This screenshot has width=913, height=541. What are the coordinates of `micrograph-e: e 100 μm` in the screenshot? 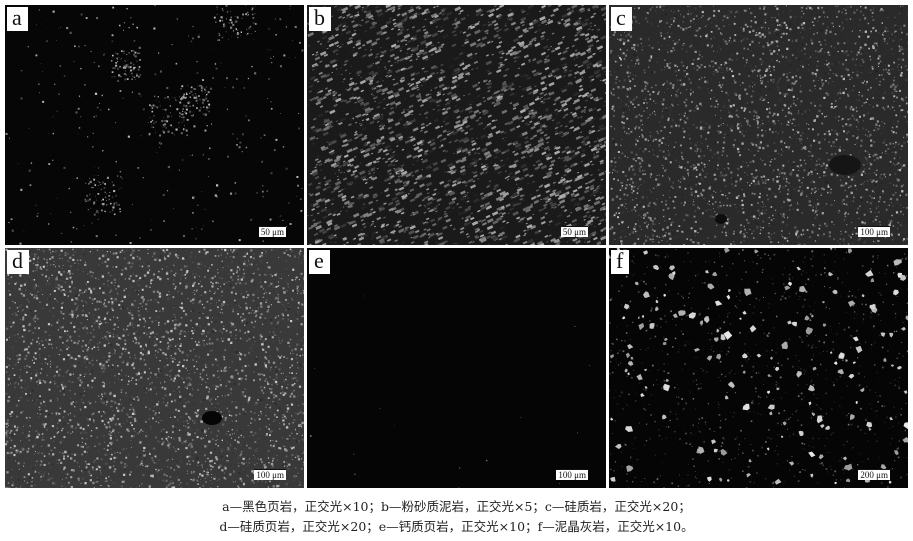 It's located at (456, 368).